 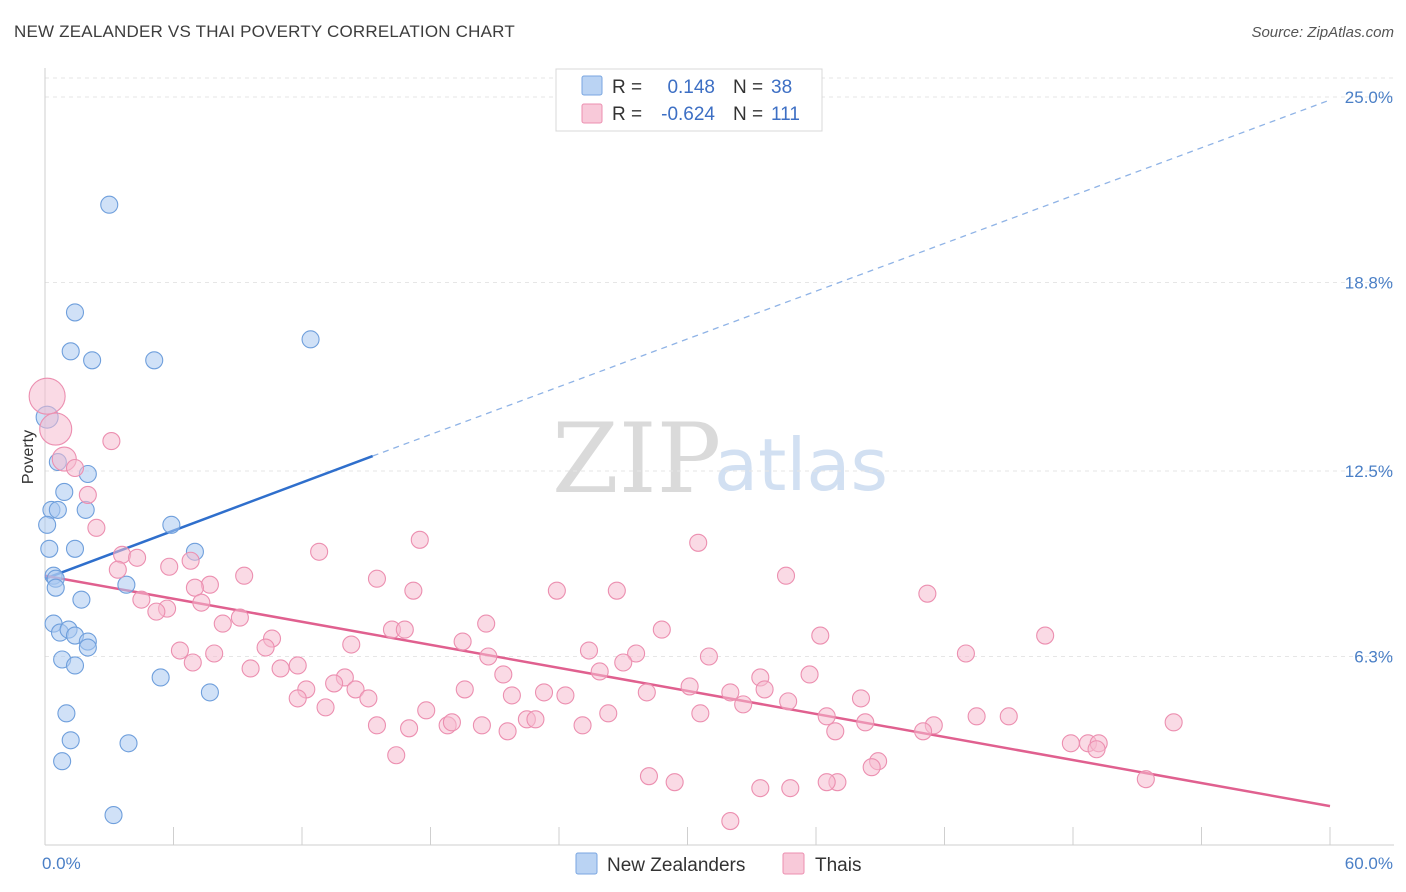 I want to click on legend-n-value-nz: 38, so click(x=781, y=87).